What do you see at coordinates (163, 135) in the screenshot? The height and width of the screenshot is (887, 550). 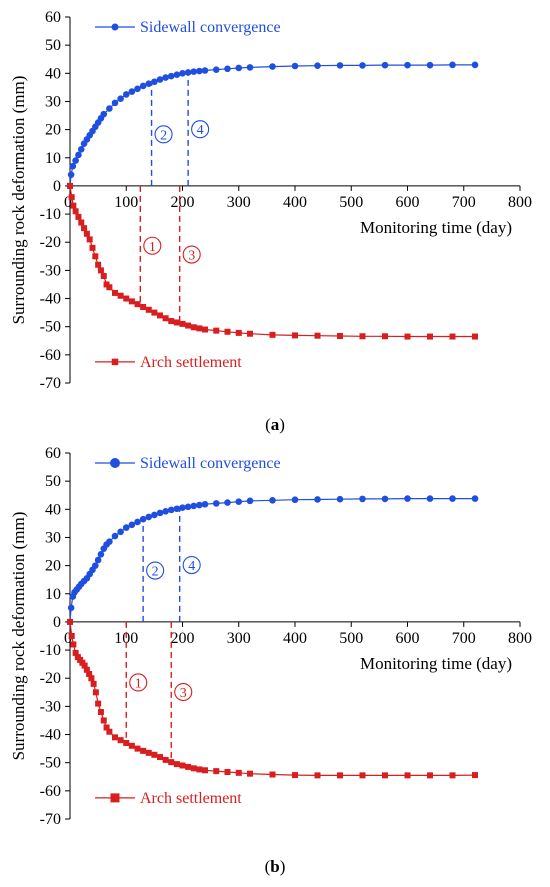 I see `stage-marker-label: 2` at bounding box center [163, 135].